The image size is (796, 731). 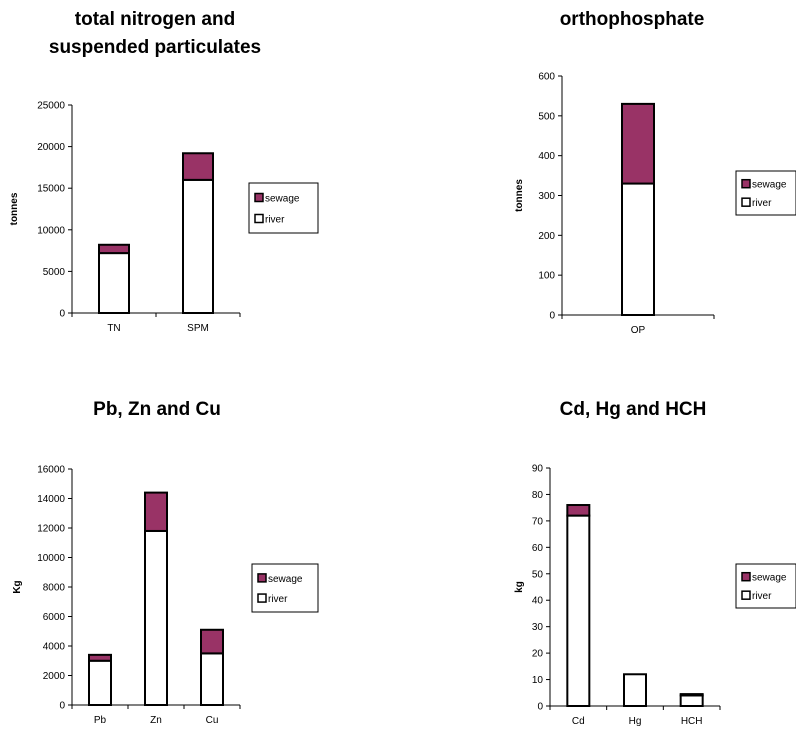 I want to click on y-tick-label: 70, so click(x=538, y=521).